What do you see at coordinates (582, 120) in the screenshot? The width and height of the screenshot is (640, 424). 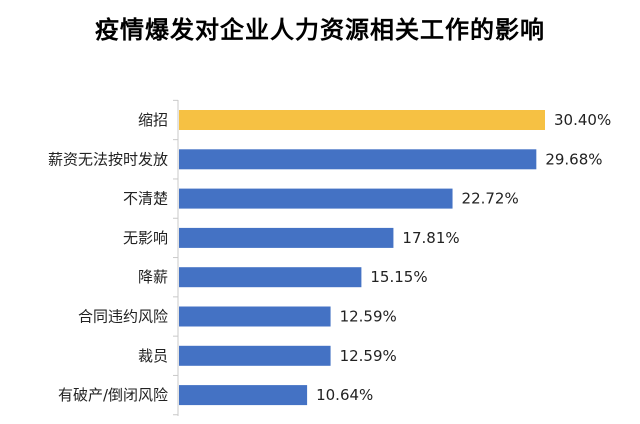 I see `data-label: 30.40%` at bounding box center [582, 120].